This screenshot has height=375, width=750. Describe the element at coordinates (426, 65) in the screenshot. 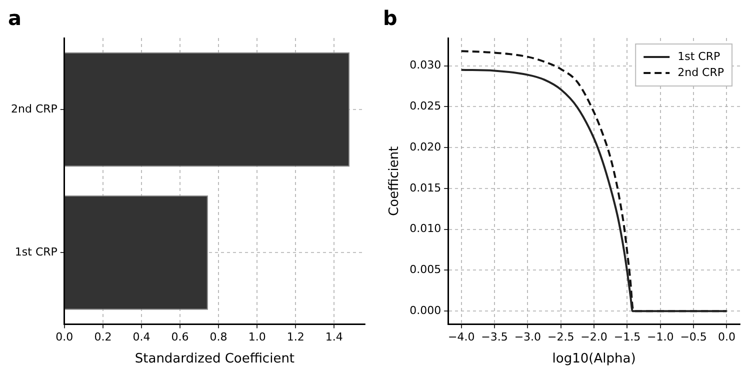

I see `y-tick-label: 0.030` at that location.